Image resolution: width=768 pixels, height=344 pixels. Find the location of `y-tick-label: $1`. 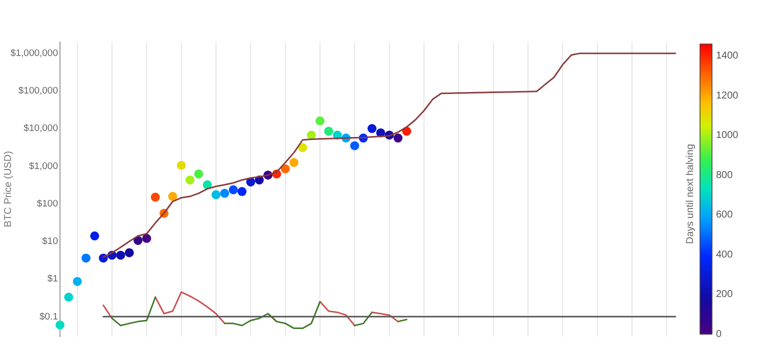

y-tick-label: $1 is located at coordinates (52, 279).